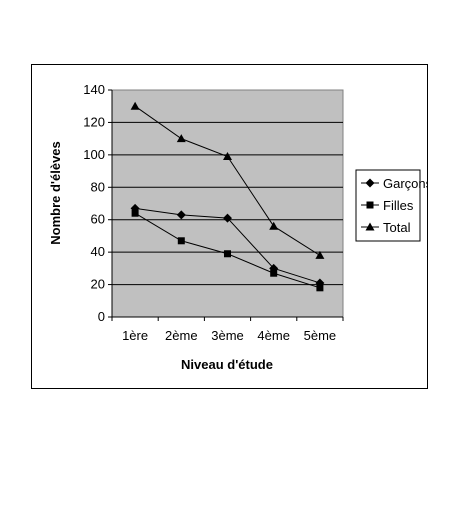  What do you see at coordinates (101, 316) in the screenshot?
I see `y-tick-label: 0` at bounding box center [101, 316].